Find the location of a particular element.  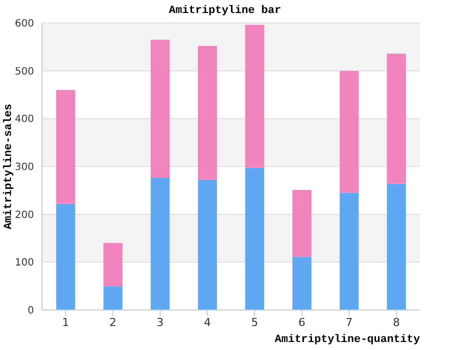

y-tick-label: 500 is located at coordinates (24, 72).